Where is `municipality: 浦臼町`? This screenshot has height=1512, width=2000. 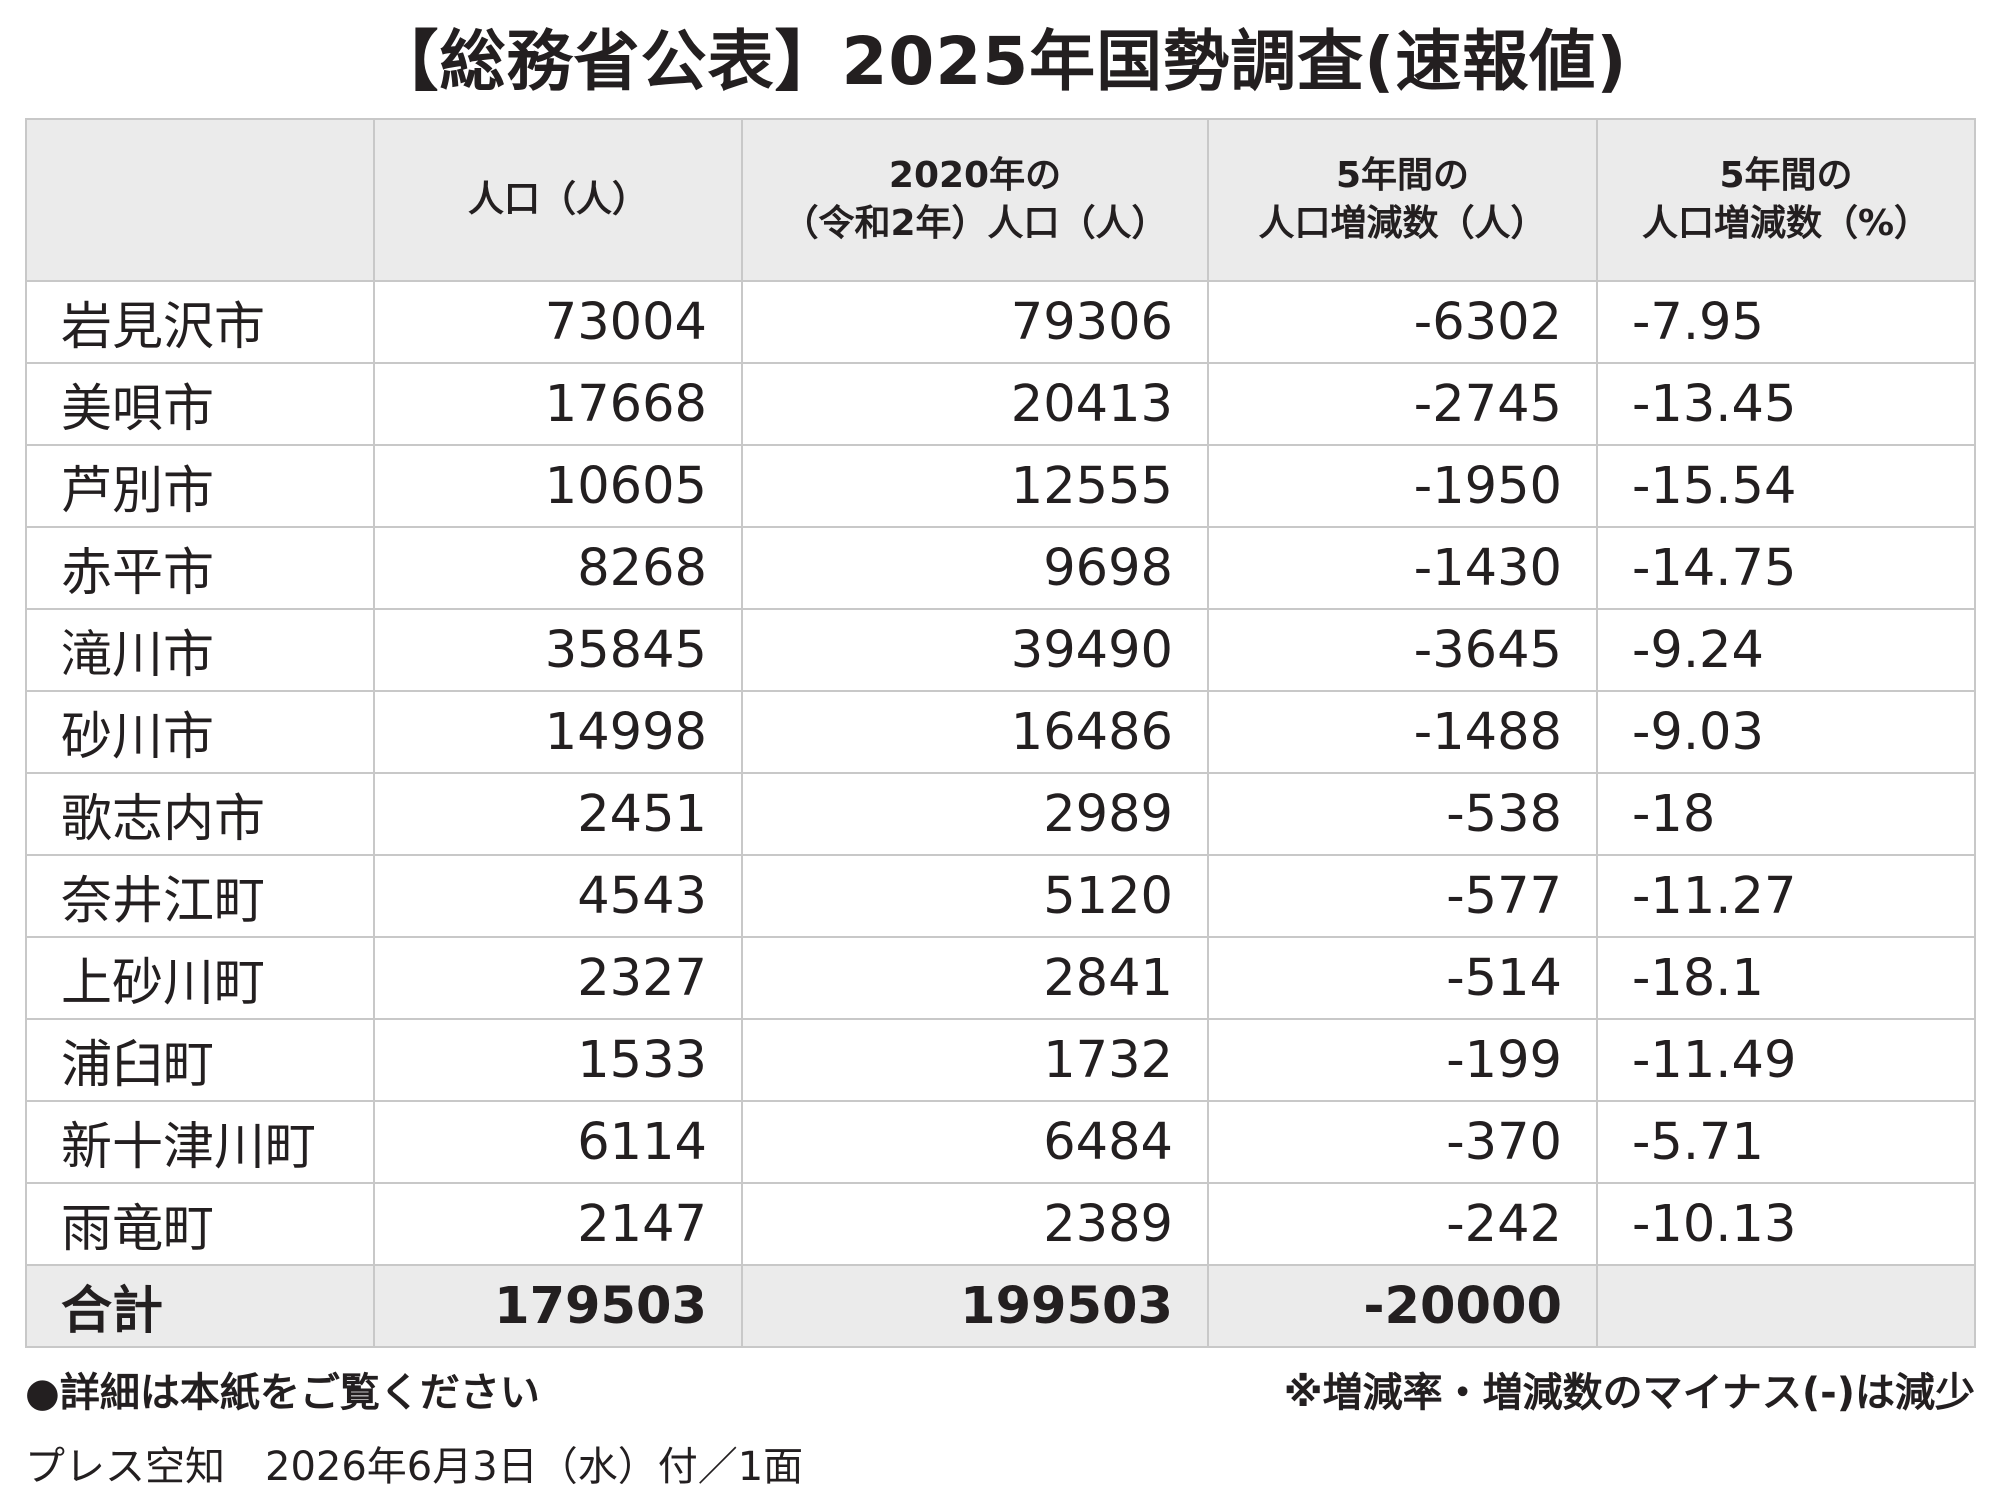
municipality: 浦臼町 is located at coordinates (200, 1060).